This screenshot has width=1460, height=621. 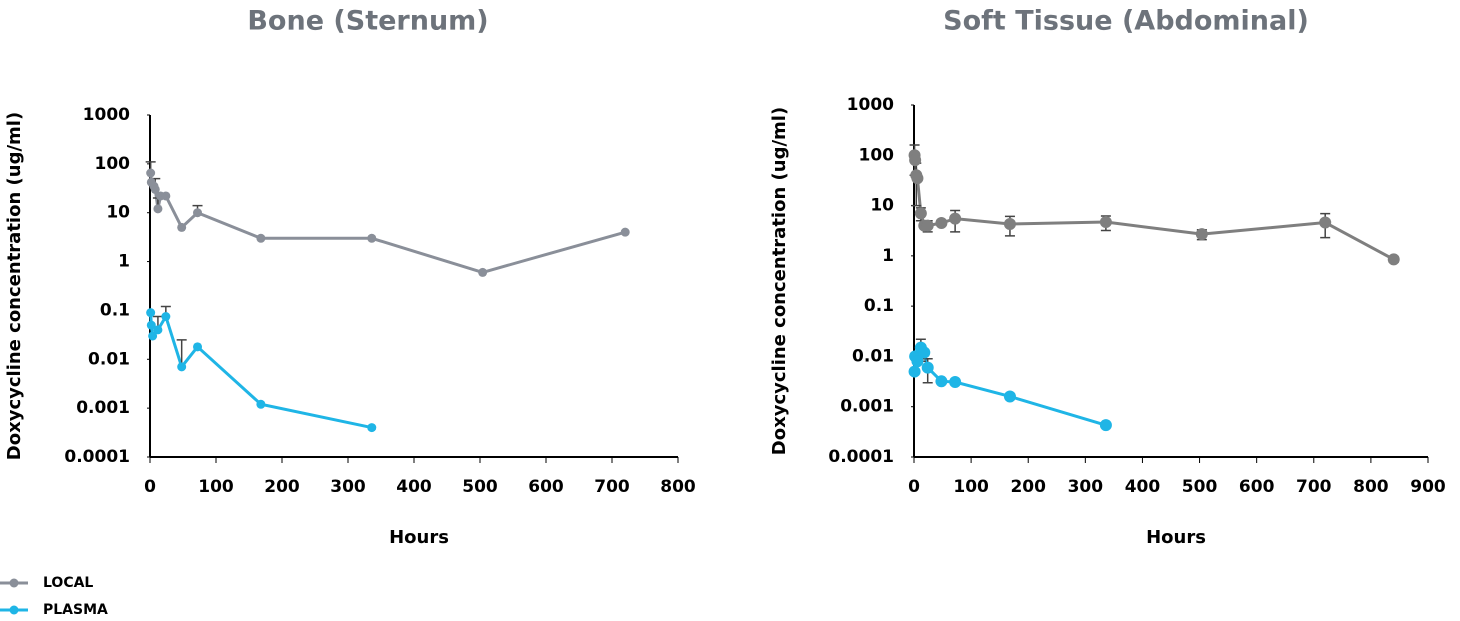 What do you see at coordinates (181, 353) in the screenshot?
I see `error-bar` at bounding box center [181, 353].